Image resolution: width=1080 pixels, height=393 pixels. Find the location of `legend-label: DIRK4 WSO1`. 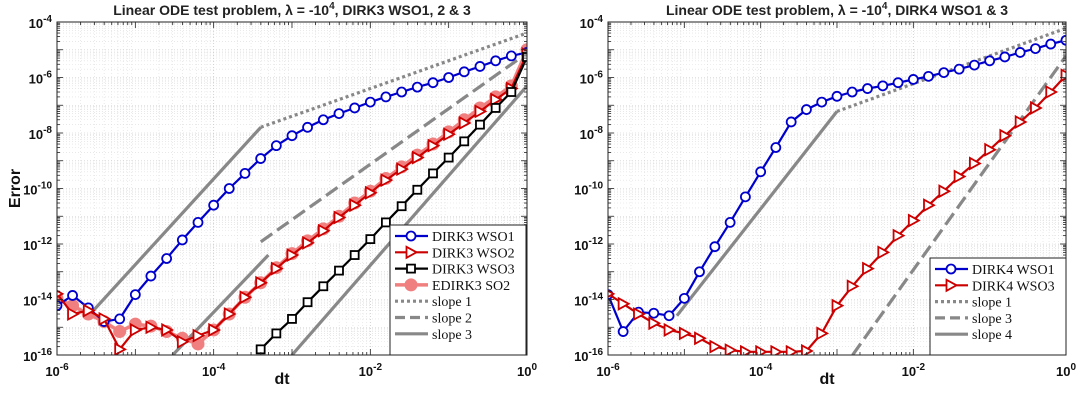

legend-label: DIRK4 WSO1 is located at coordinates (1013, 270).